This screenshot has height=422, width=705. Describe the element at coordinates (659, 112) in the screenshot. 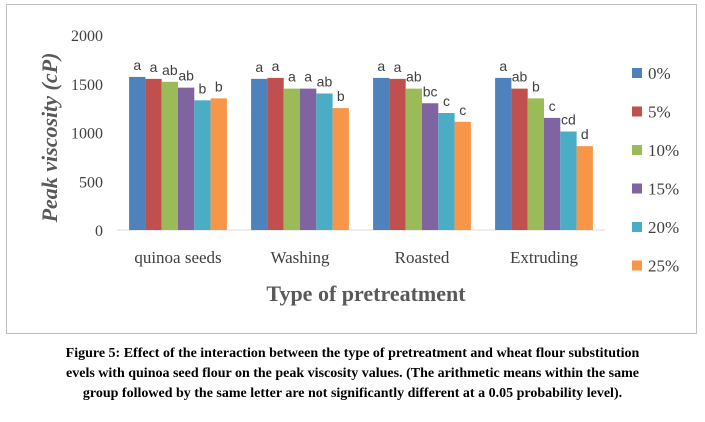

I see `legend-label: 5%` at that location.